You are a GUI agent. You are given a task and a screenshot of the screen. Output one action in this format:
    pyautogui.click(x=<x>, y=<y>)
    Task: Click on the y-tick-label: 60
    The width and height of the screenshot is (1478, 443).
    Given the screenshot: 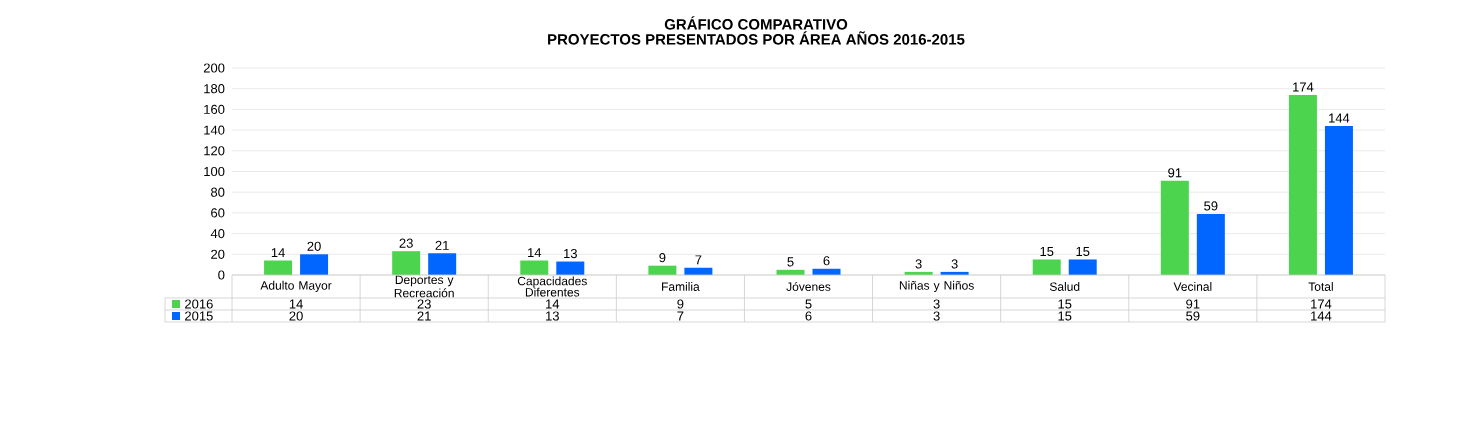 What is the action you would take?
    pyautogui.click(x=218, y=213)
    